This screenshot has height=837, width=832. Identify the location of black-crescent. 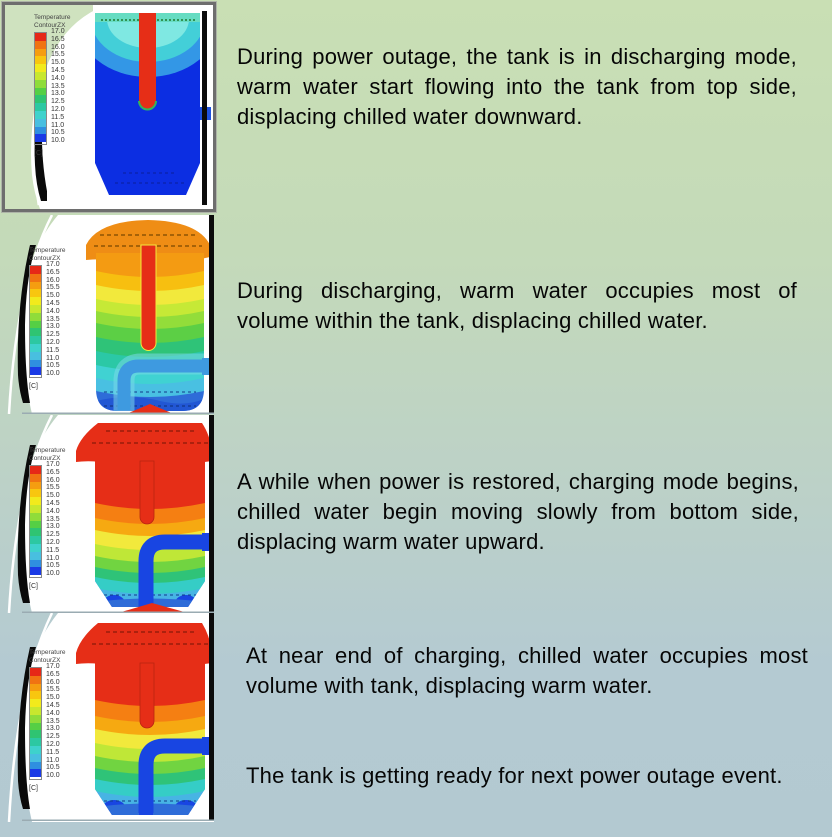
(26, 728).